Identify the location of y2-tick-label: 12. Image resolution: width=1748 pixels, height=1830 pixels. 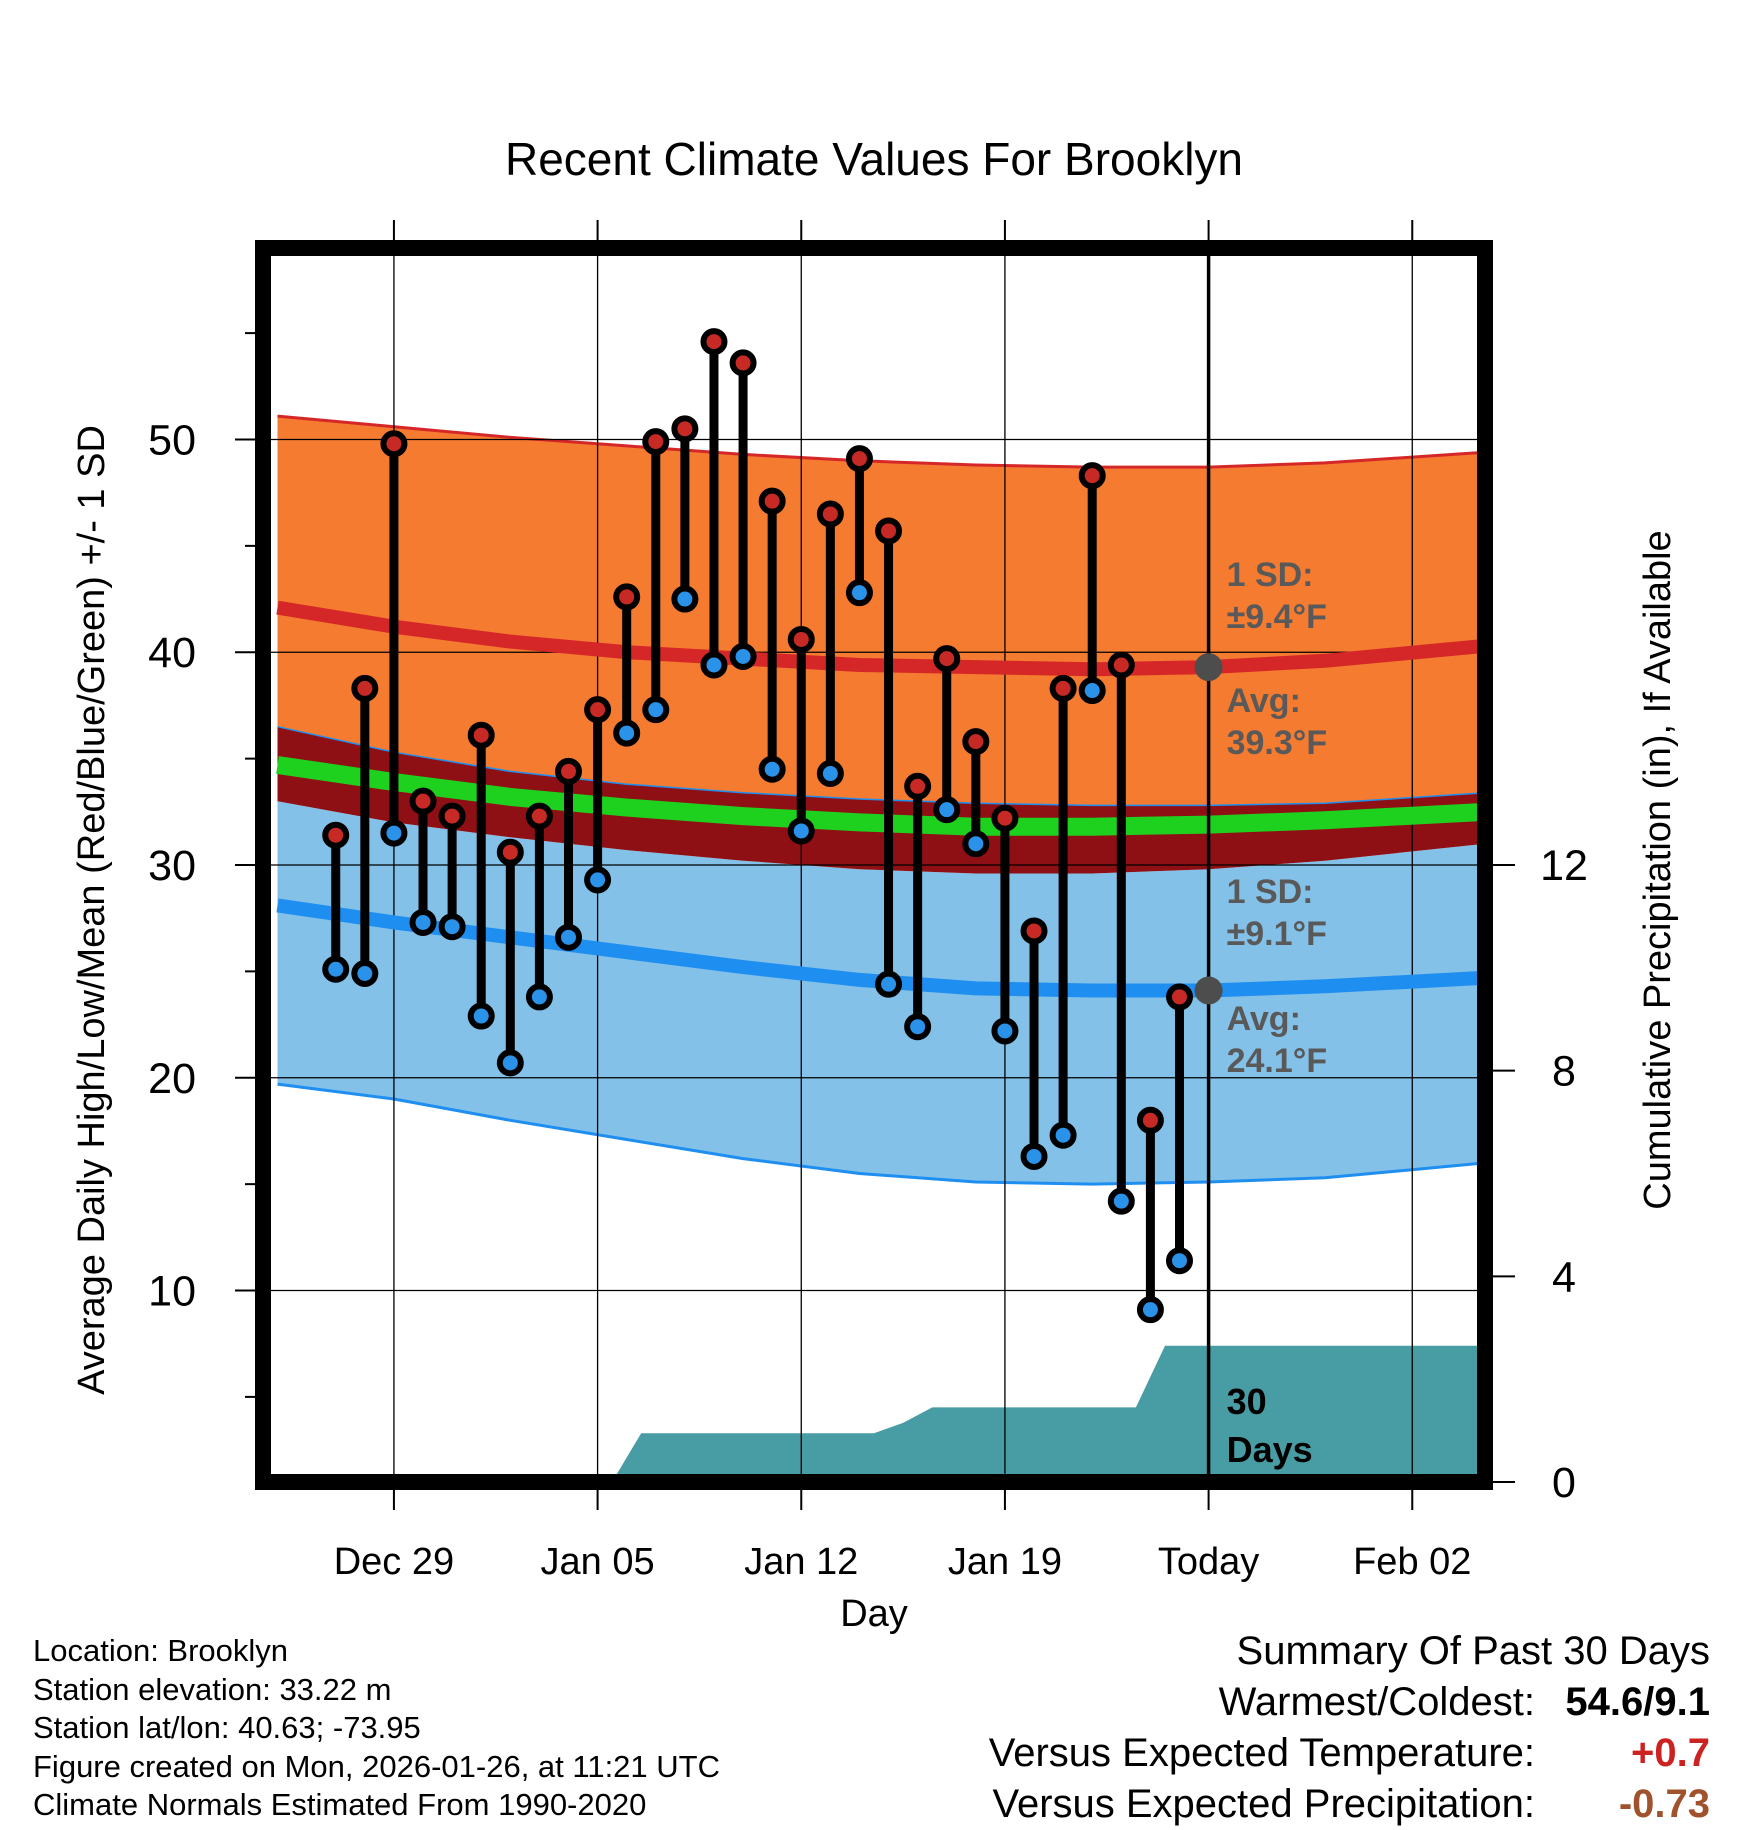
(1564, 866).